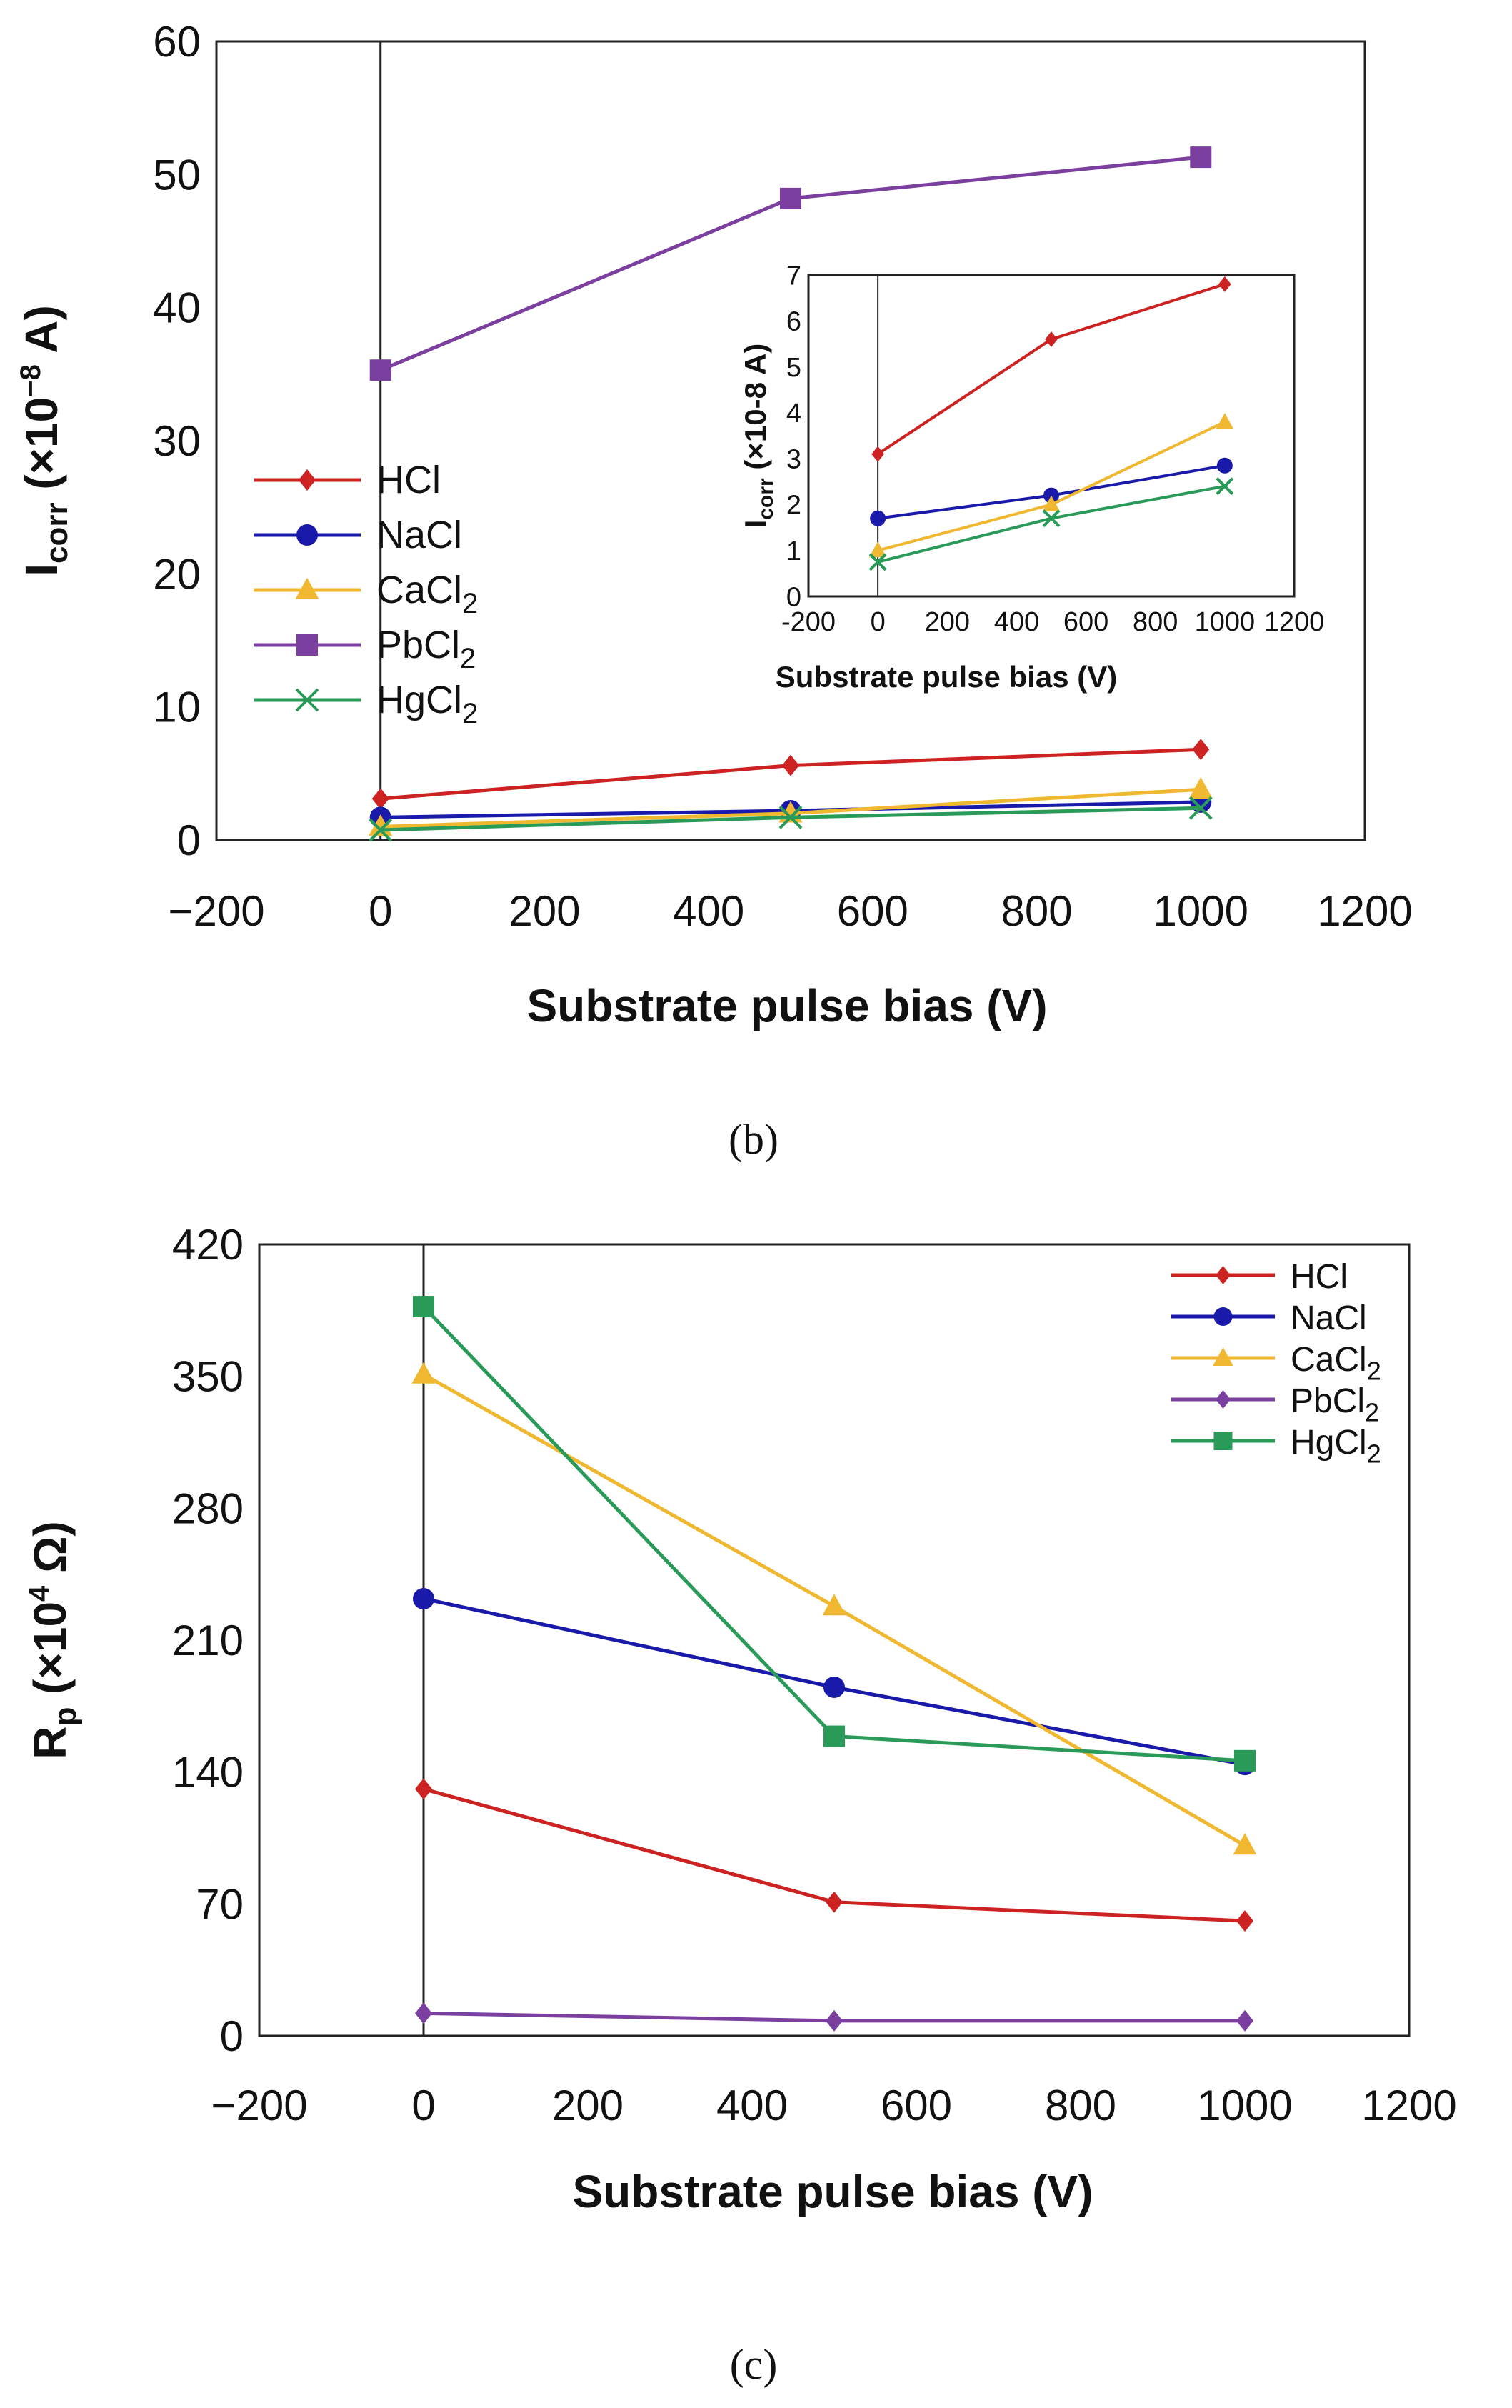  I want to click on inset-plot-area, so click(1051, 436).